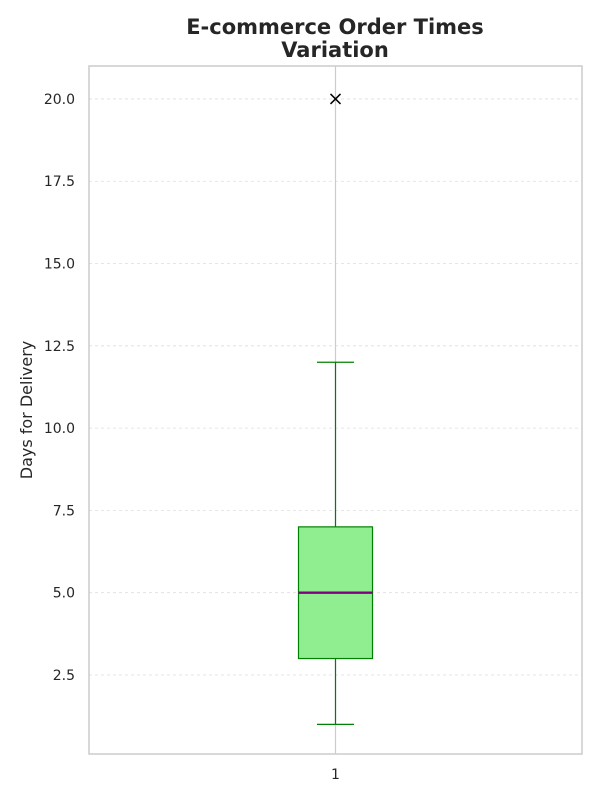 The image size is (600, 800). I want to click on y-tick-label: 5.0, so click(64, 594).